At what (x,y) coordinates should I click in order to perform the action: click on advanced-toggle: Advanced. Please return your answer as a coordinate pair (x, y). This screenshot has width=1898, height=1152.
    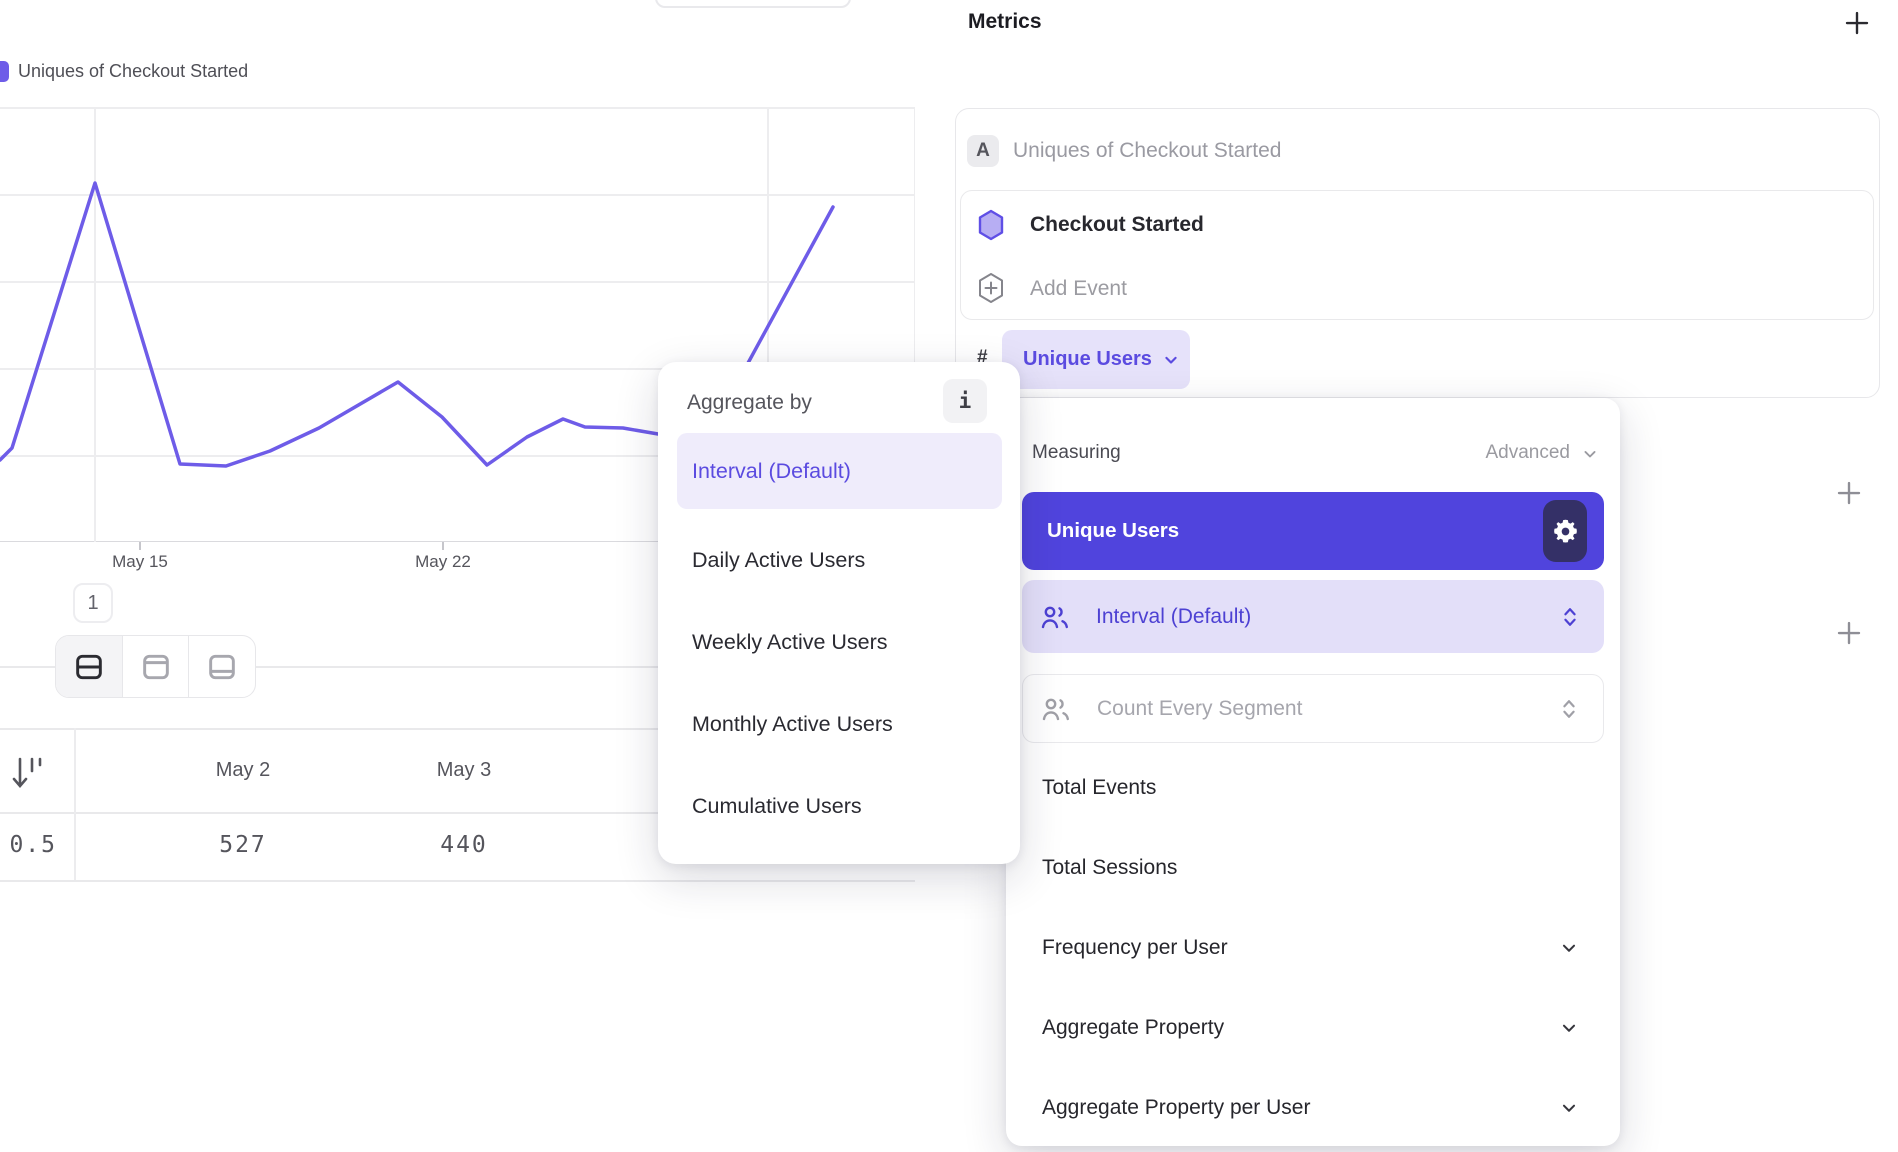
    Looking at the image, I should click on (1527, 452).